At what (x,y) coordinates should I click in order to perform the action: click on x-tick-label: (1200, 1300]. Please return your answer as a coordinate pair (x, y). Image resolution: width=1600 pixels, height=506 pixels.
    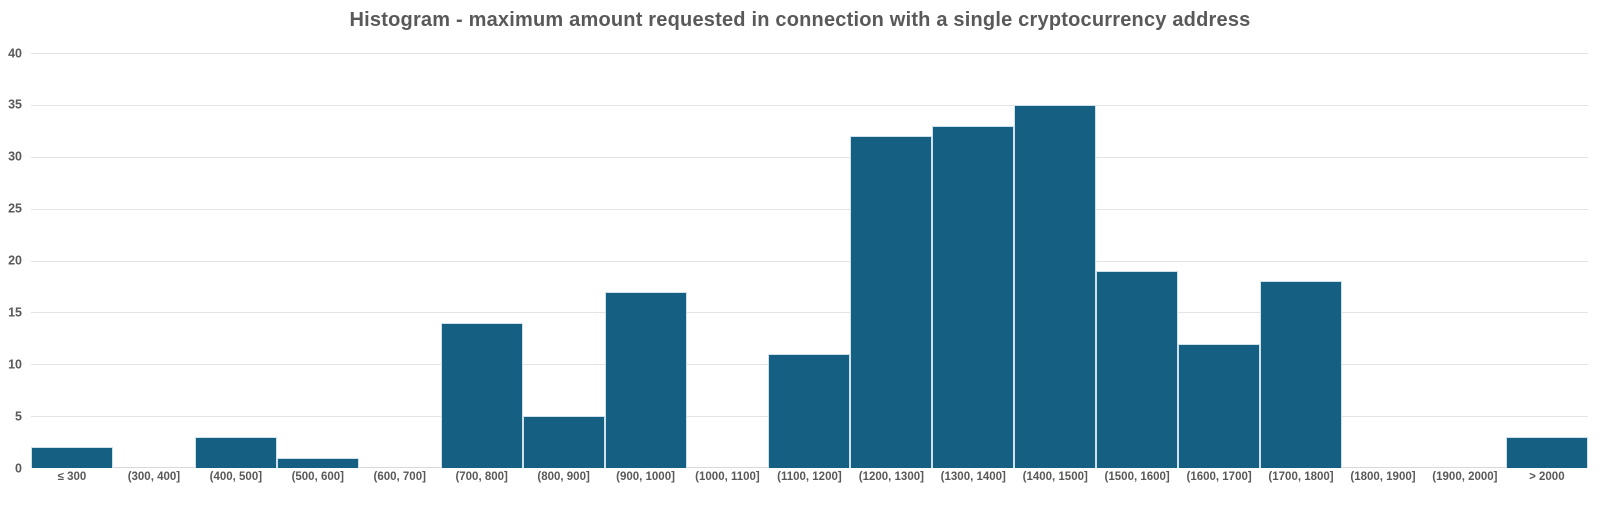
    Looking at the image, I should click on (891, 477).